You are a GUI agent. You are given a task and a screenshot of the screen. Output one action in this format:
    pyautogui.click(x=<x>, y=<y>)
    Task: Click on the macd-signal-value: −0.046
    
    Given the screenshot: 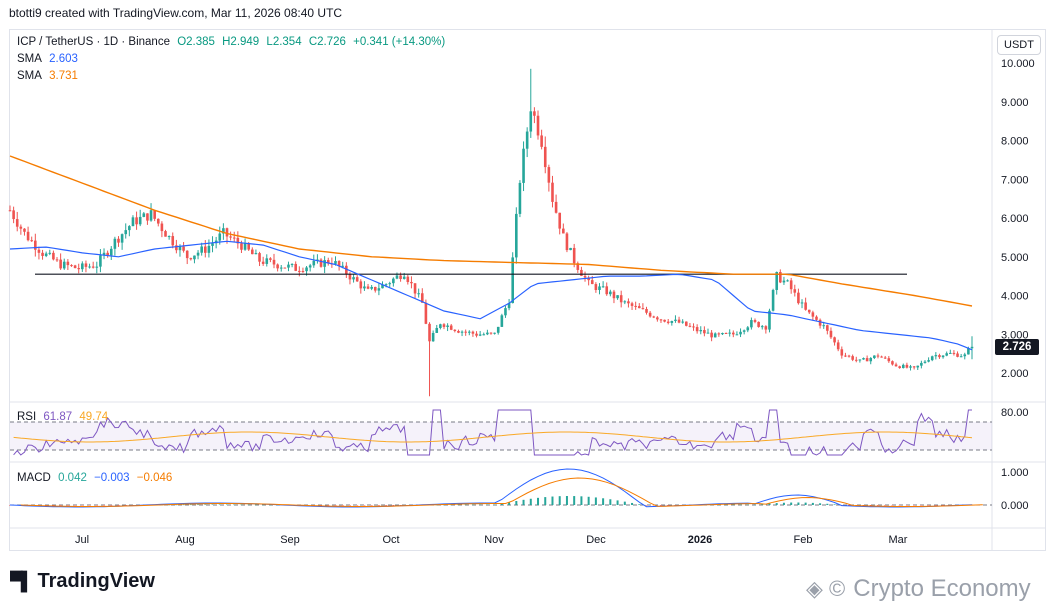 What is the action you would take?
    pyautogui.click(x=154, y=478)
    